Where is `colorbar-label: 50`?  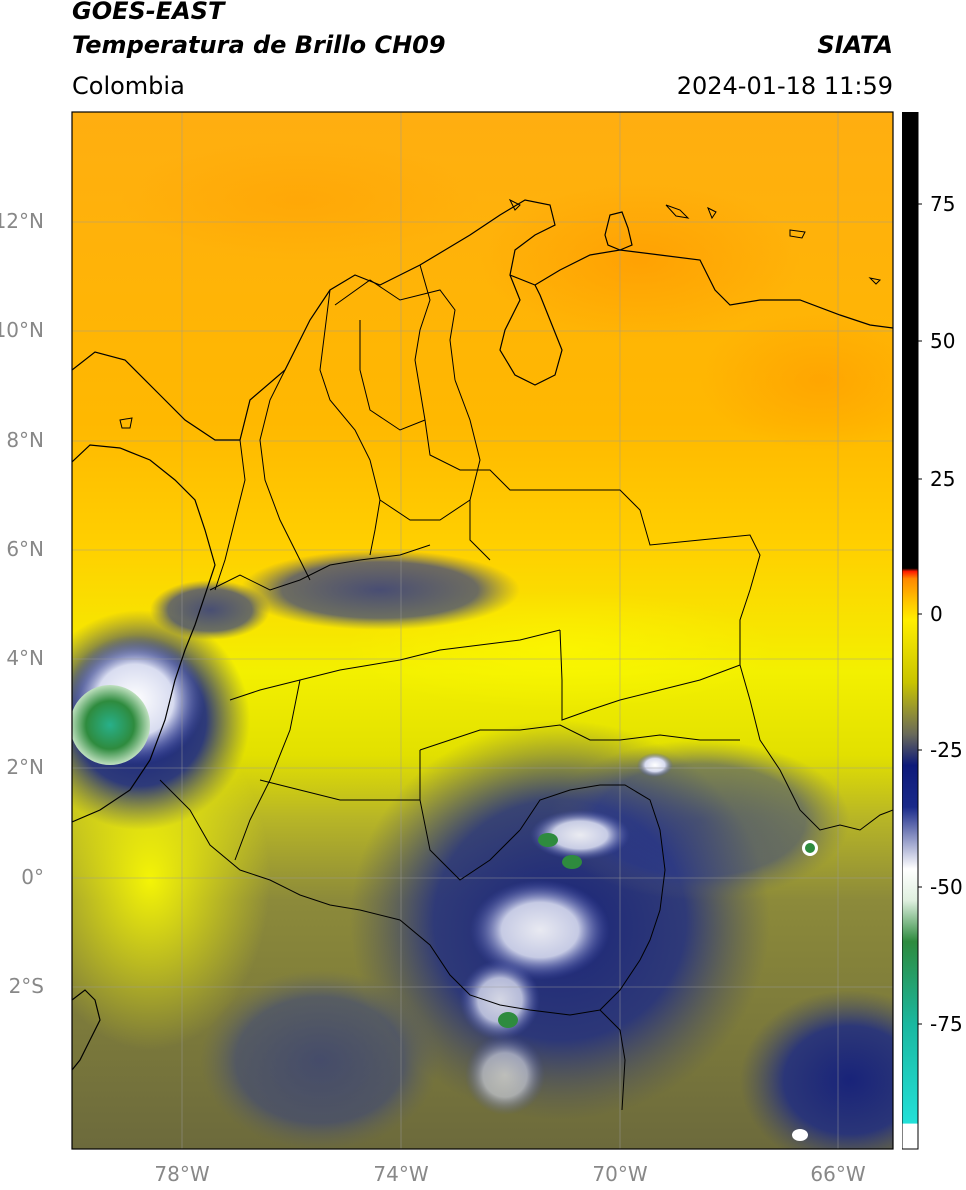
colorbar-label: 50 is located at coordinates (943, 341).